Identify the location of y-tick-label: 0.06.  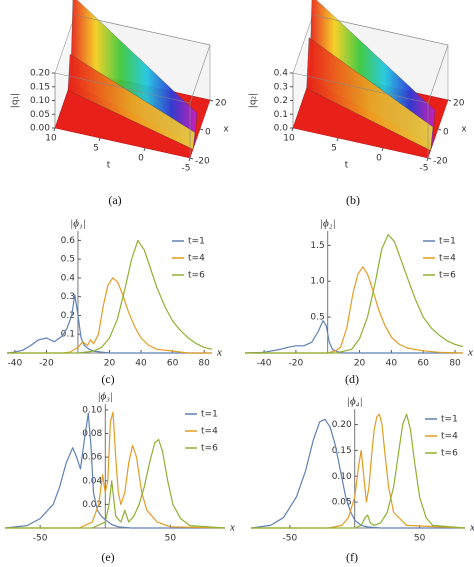
(92, 458).